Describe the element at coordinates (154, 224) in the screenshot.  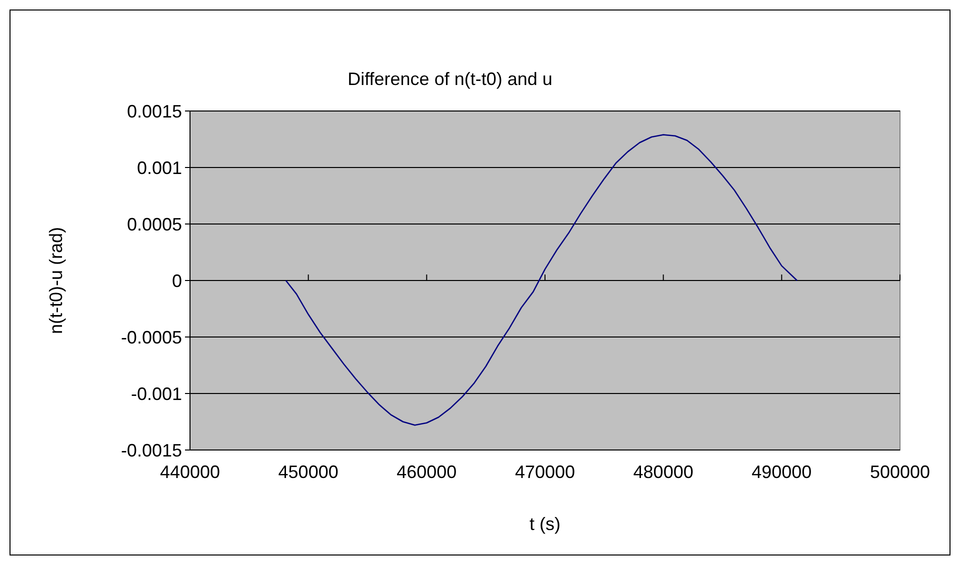
I see `y-tick-label: 0.0005` at that location.